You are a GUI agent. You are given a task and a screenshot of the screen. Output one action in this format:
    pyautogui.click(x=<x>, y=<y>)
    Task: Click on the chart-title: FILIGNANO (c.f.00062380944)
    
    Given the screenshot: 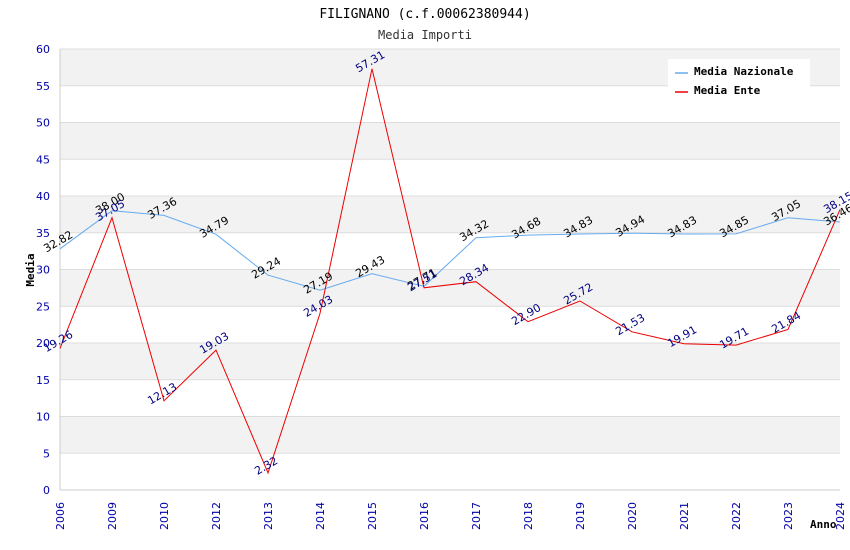 What is the action you would take?
    pyautogui.click(x=424, y=14)
    